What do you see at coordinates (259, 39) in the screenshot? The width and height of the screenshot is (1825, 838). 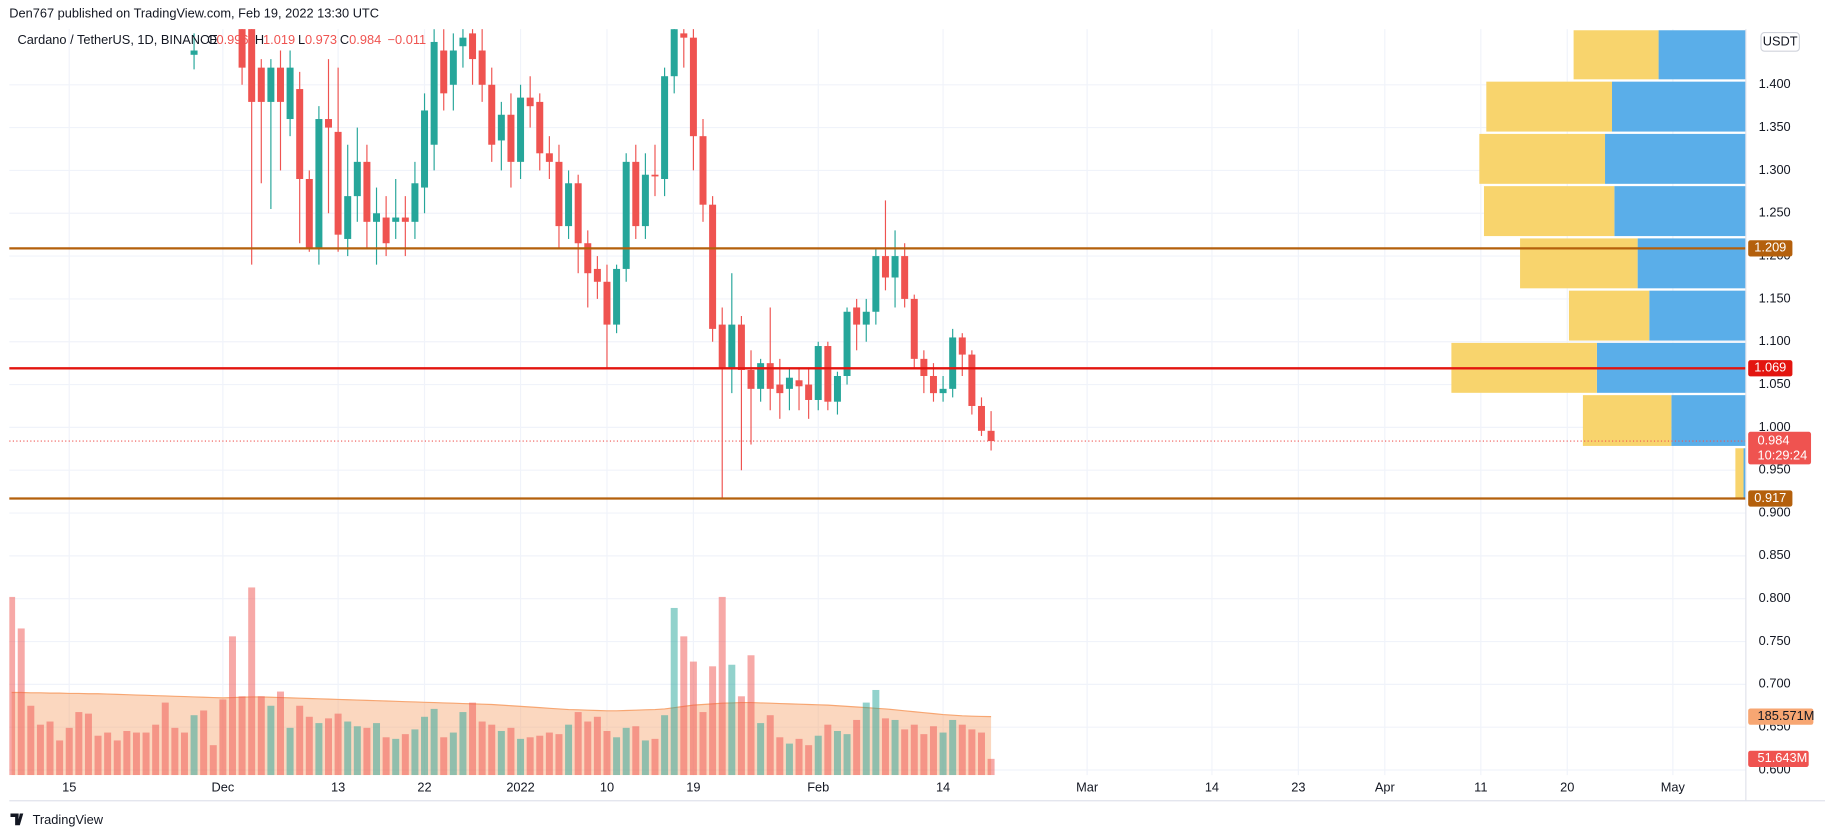 I see `legend-key: H` at bounding box center [259, 39].